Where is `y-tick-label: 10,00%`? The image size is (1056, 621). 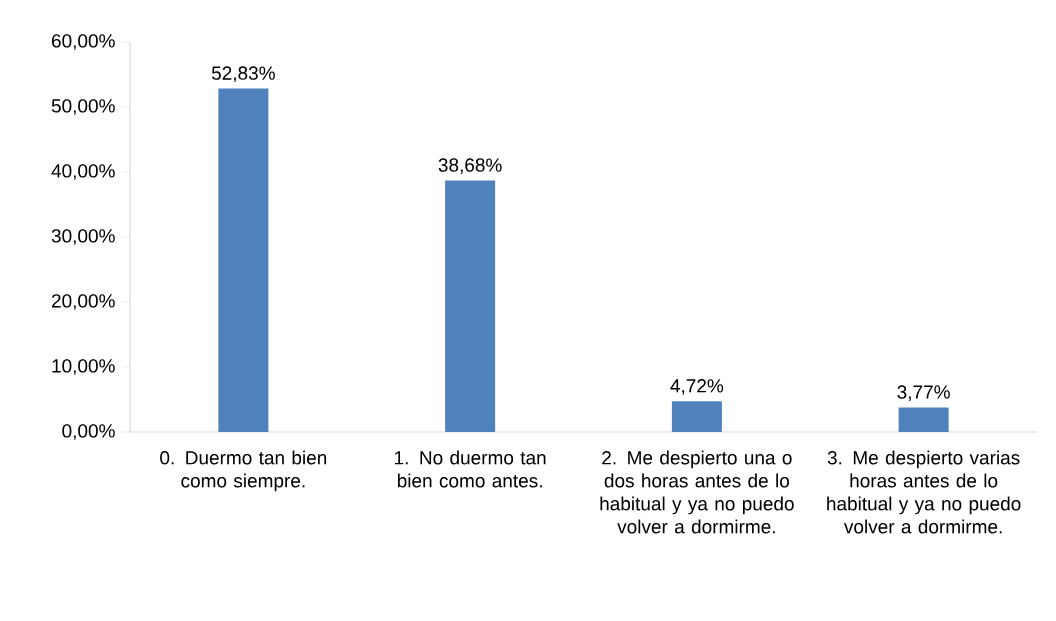
y-tick-label: 10,00% is located at coordinates (83, 367).